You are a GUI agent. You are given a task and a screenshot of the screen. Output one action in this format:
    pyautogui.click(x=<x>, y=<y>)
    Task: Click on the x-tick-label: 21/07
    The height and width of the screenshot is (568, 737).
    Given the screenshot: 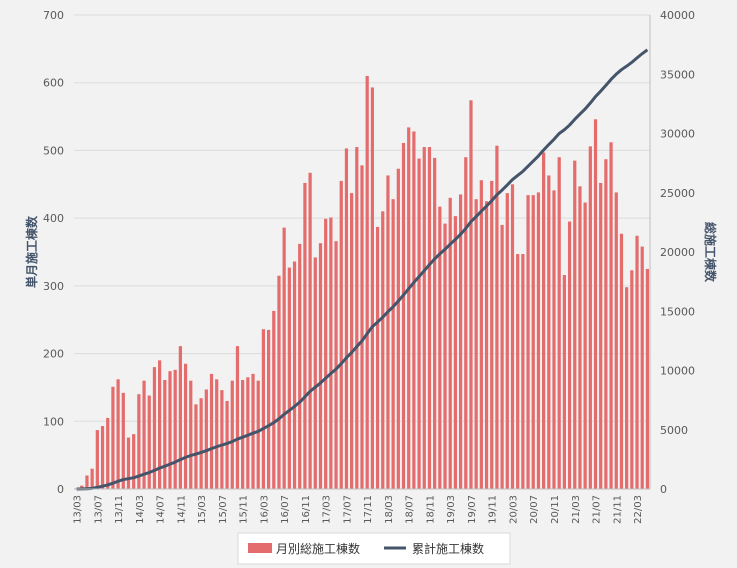 What is the action you would take?
    pyautogui.click(x=597, y=509)
    